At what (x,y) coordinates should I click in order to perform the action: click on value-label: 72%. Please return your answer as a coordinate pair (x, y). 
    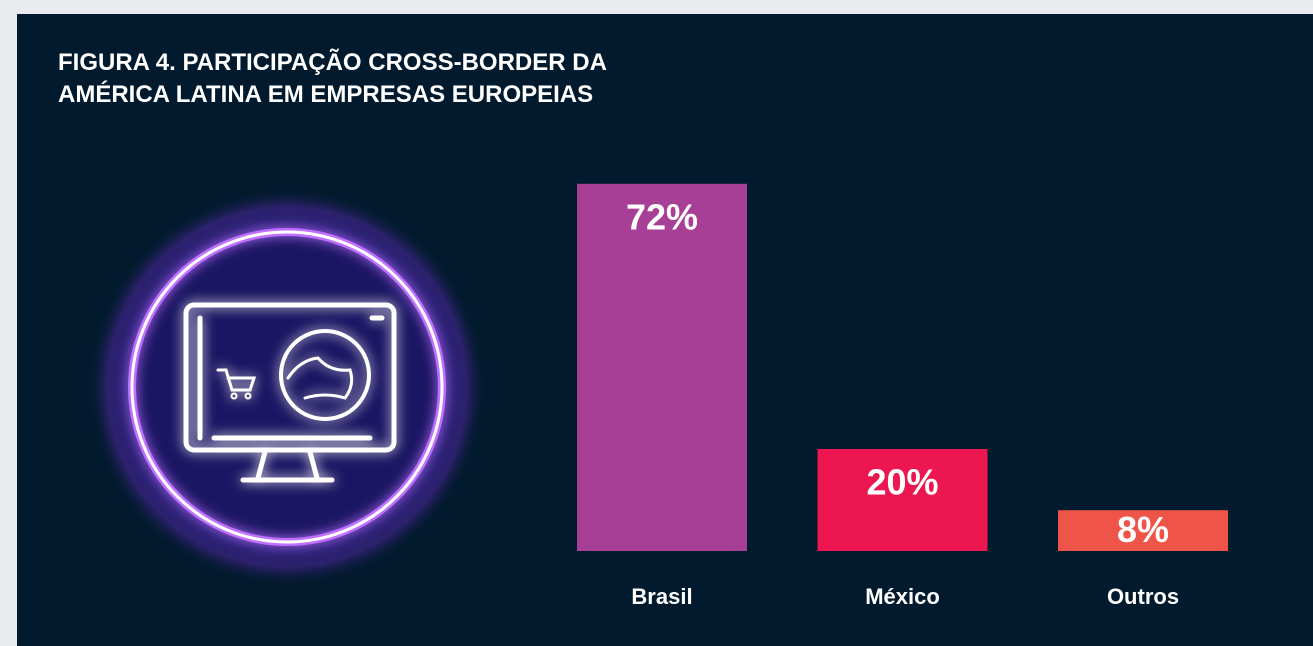
    Looking at the image, I should click on (662, 216).